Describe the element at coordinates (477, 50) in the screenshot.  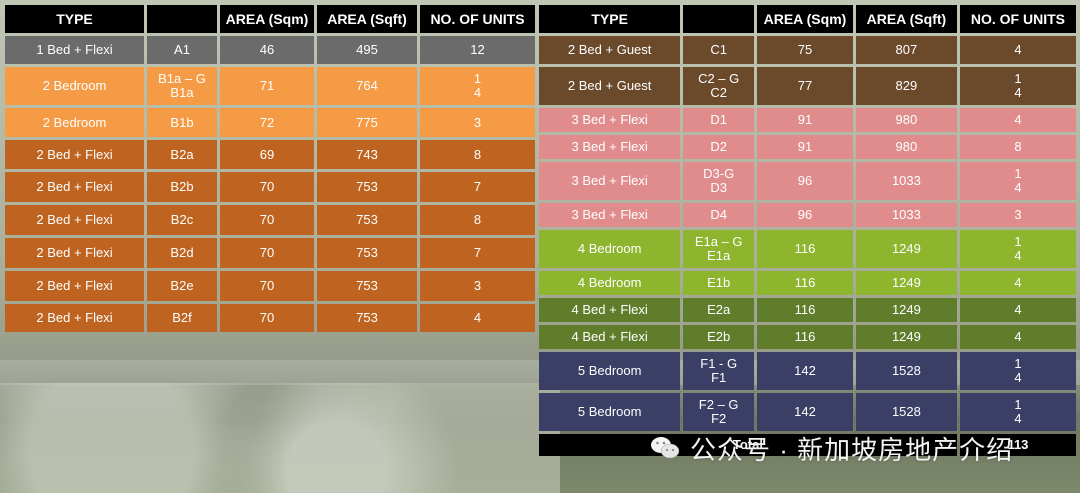
I see `cell-no-of-units: 12` at that location.